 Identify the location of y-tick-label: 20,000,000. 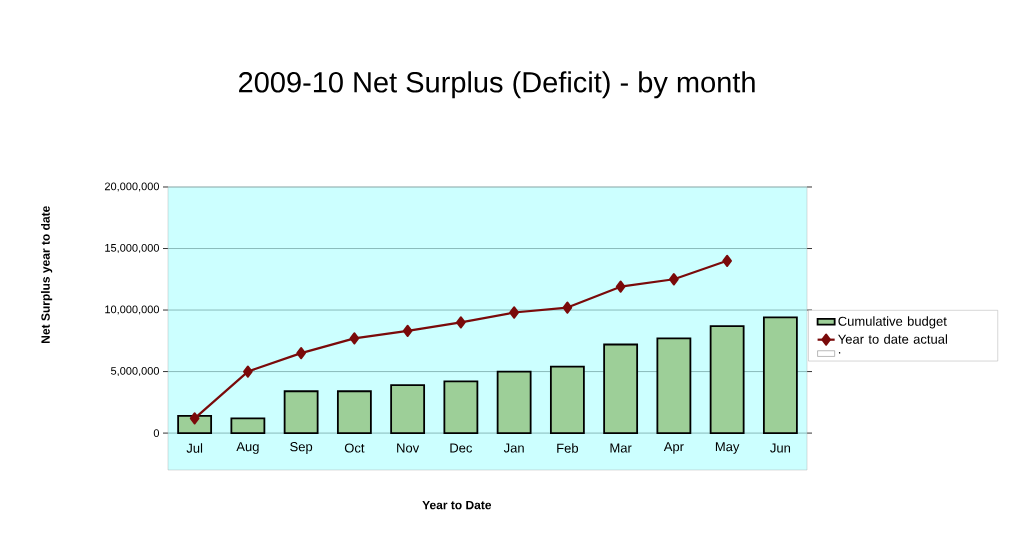
(132, 187).